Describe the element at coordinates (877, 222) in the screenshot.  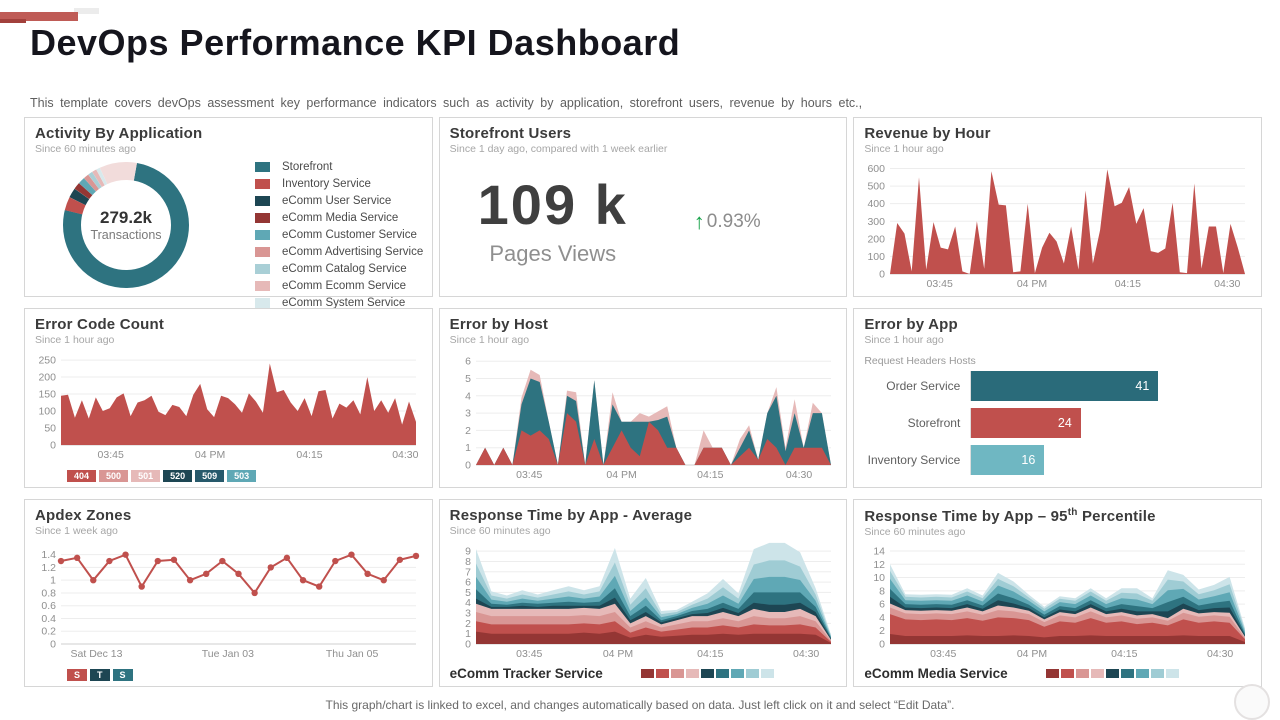
I see `svg-text: 300` at that location.